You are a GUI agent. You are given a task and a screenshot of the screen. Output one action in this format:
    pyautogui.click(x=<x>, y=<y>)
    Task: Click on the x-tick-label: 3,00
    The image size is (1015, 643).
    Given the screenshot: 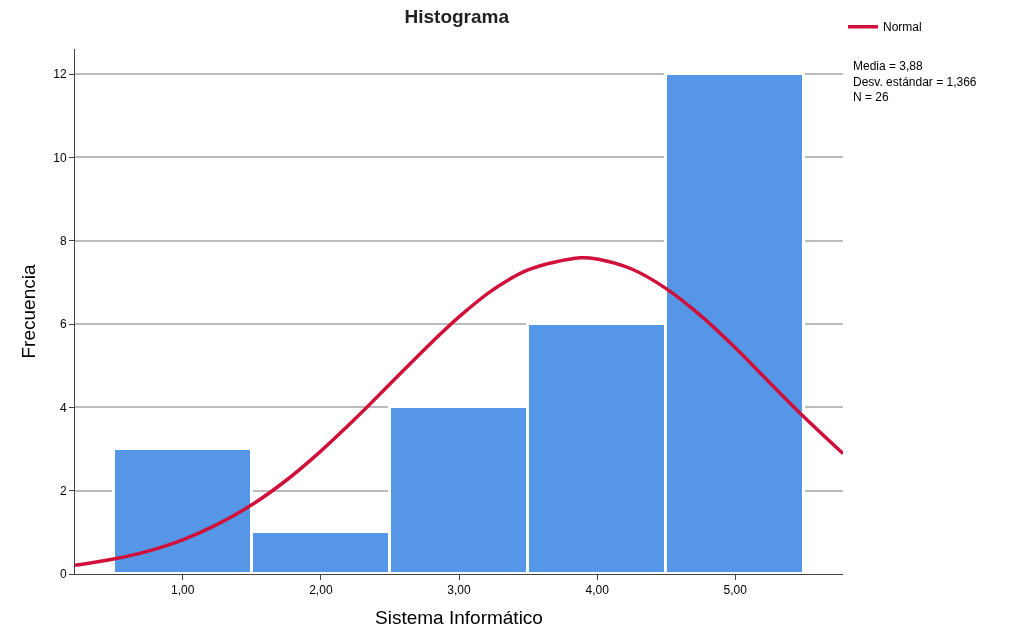 What is the action you would take?
    pyautogui.click(x=459, y=590)
    